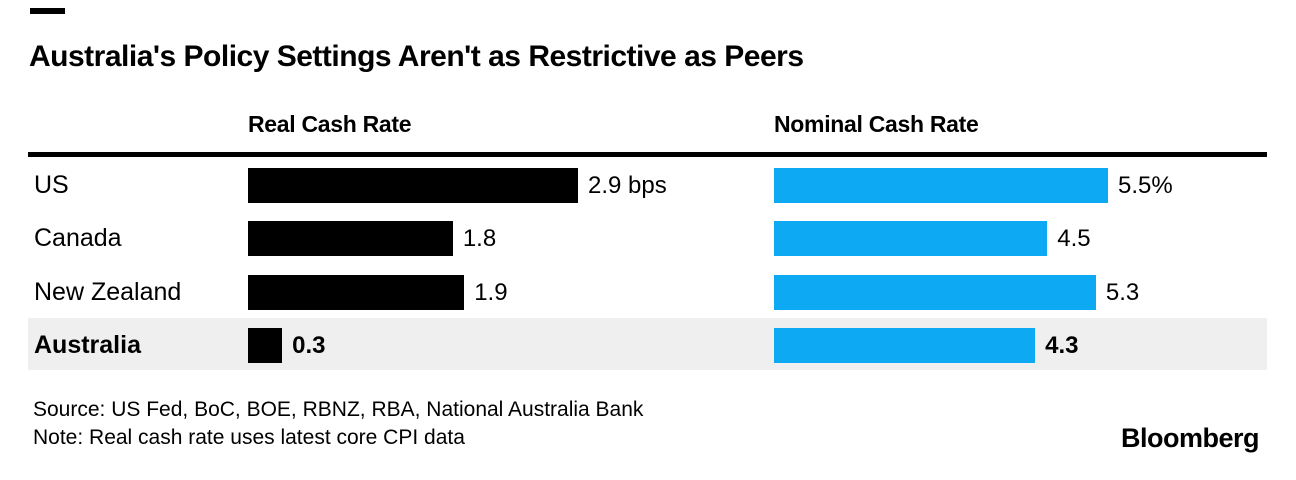  What do you see at coordinates (1062, 345) in the screenshot?
I see `nominal-cash-rate-value: 4.3` at bounding box center [1062, 345].